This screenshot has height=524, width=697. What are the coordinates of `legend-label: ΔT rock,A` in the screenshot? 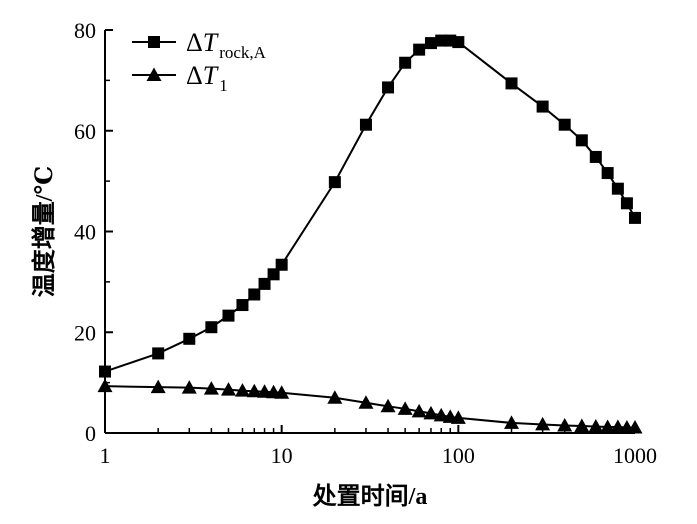 It's located at (226, 45).